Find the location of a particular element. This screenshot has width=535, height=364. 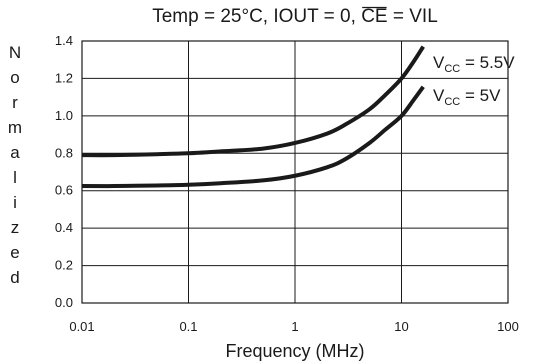

y-axis-label-letter: z is located at coordinates (15, 227).